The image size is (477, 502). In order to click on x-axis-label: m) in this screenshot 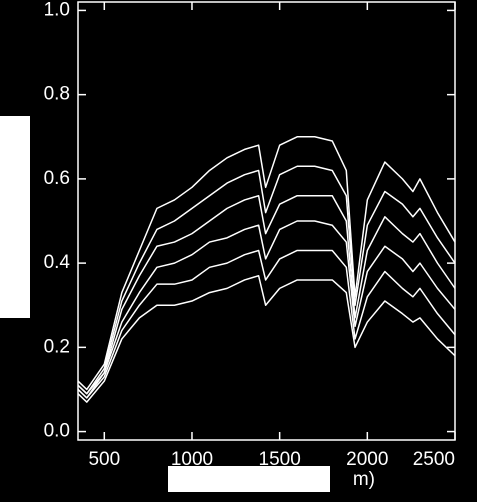, I will do `click(364, 479)`.